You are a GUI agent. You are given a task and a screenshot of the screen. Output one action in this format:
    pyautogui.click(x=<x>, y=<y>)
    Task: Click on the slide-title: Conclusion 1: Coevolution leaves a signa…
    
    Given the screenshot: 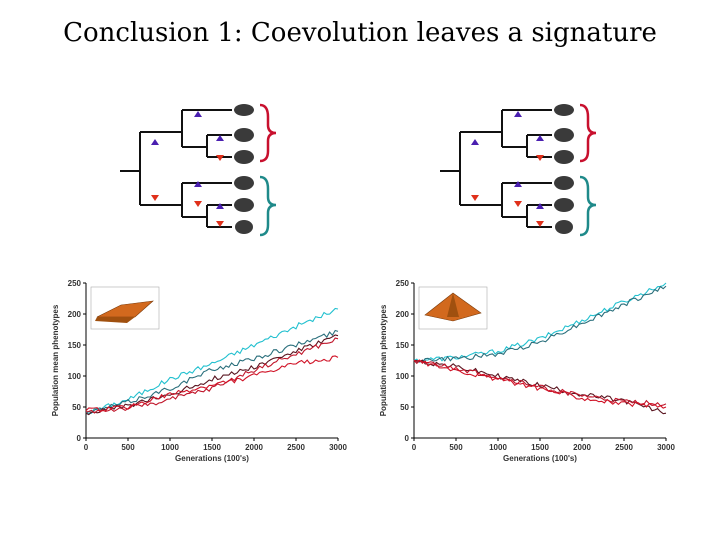 What is the action you would take?
    pyautogui.click(x=360, y=33)
    